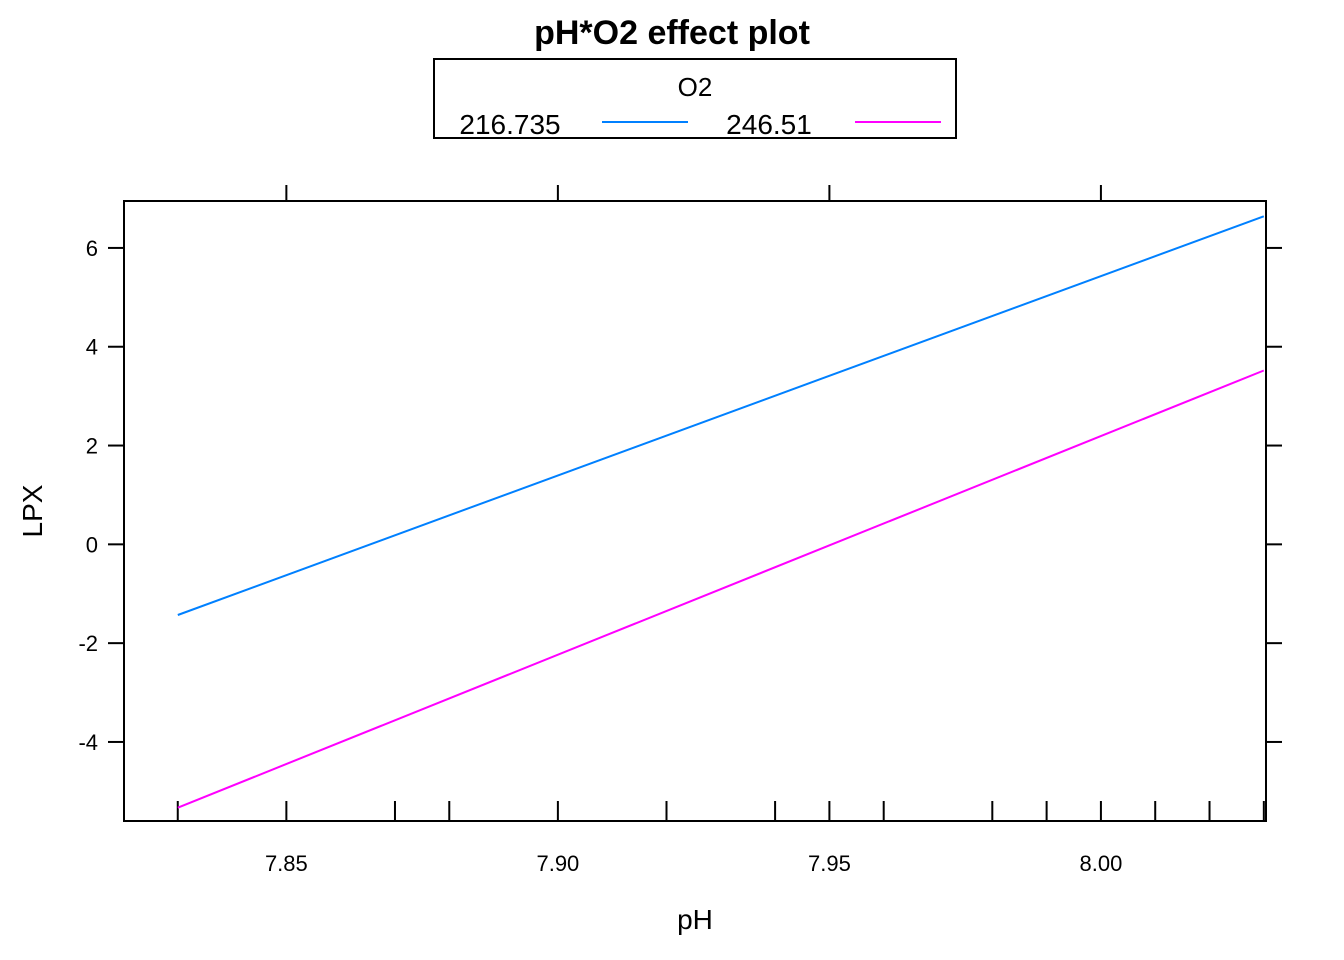 This screenshot has width=1344, height=960. Describe the element at coordinates (92, 248) in the screenshot. I see `y-tick-label: 6` at that location.